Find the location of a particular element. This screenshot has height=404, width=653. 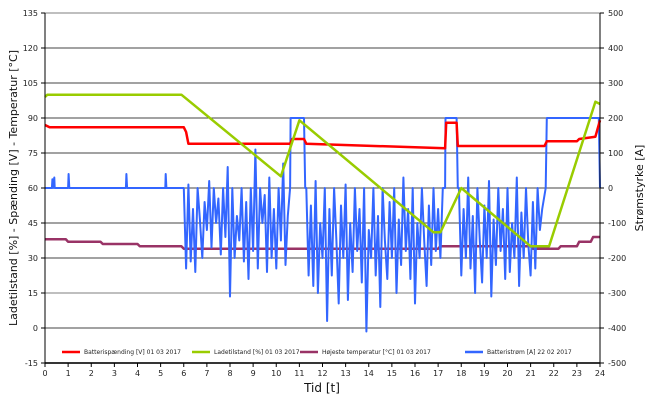

y2-tick-label: 300 is located at coordinates (615, 83).